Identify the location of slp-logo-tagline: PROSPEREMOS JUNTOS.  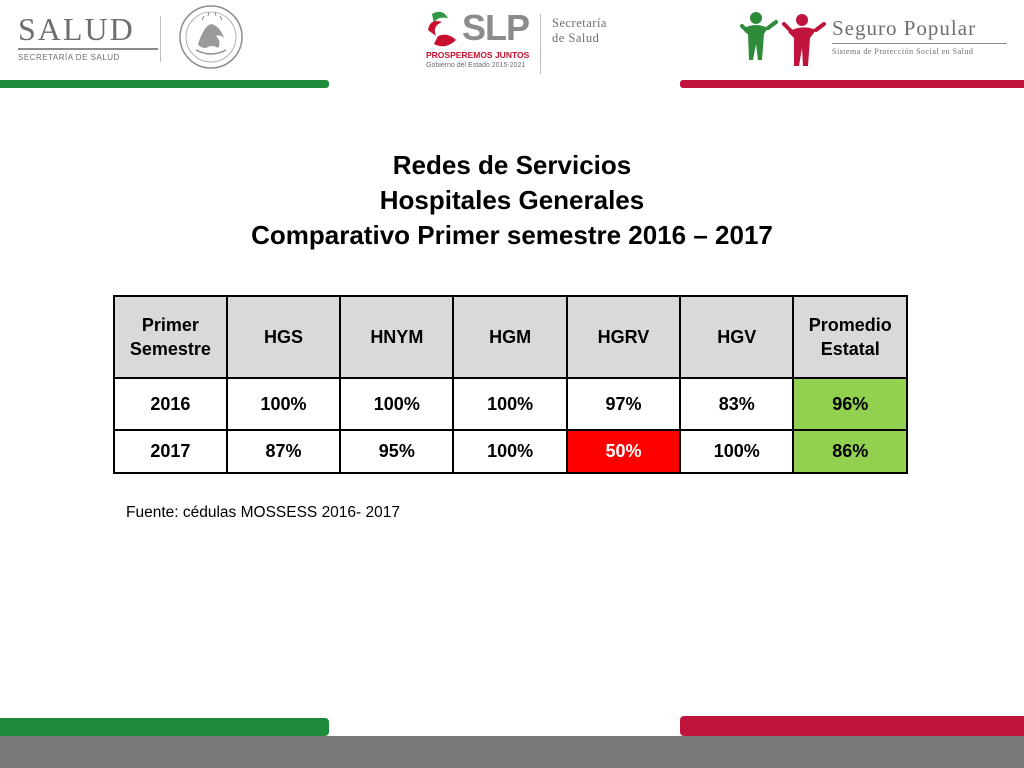
(478, 55).